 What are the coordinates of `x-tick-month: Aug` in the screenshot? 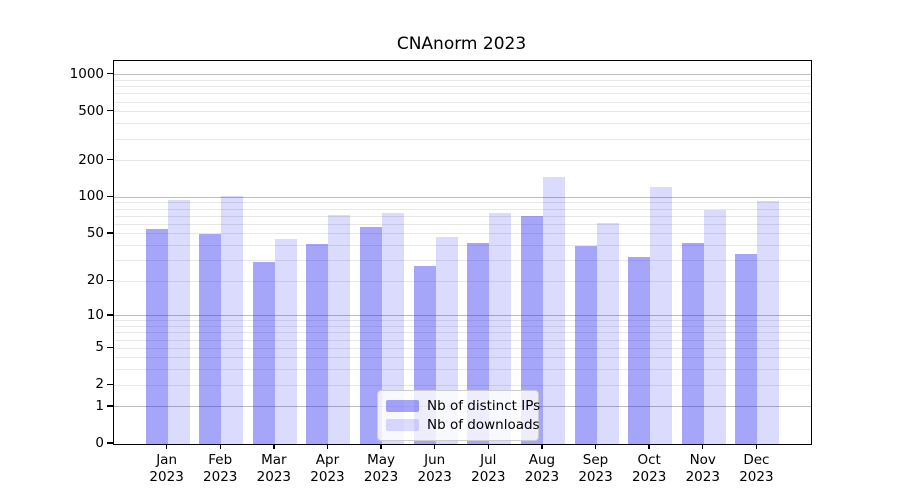 It's located at (542, 460).